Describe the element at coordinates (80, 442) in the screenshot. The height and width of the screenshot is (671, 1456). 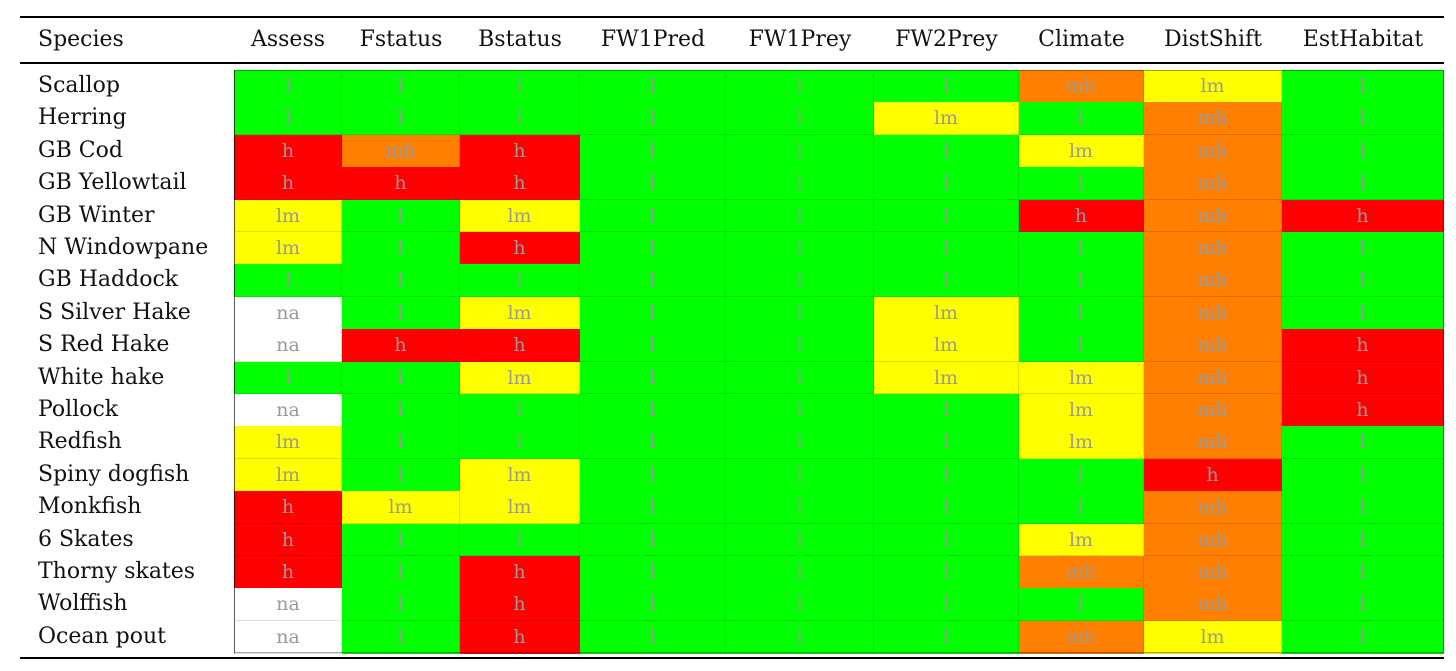
I see `row-species-label: Redfish` at that location.